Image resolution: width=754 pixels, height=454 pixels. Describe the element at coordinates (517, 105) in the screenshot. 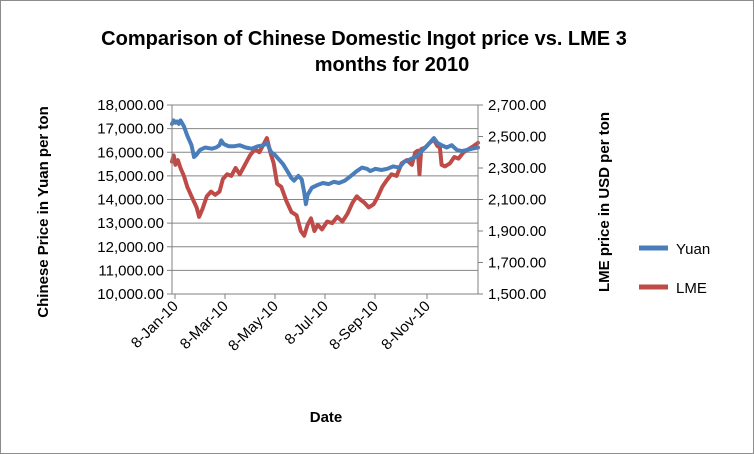

I see `right-tick-label: 2,700.00` at that location.